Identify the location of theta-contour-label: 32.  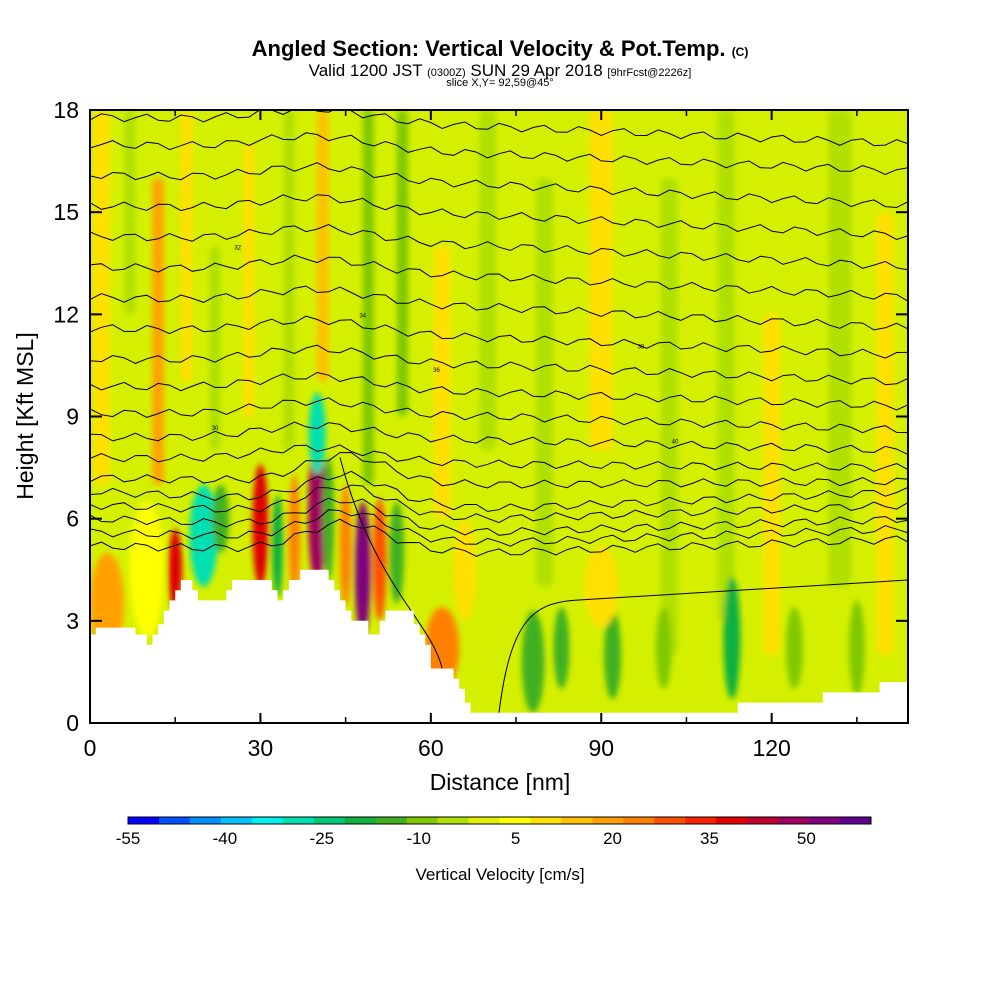
(237, 249).